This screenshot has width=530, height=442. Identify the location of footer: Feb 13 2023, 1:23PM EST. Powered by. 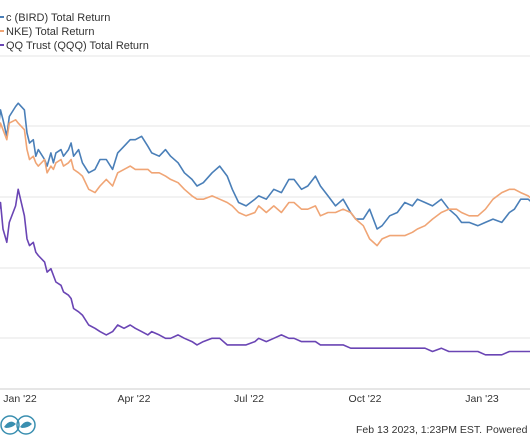
(443, 430).